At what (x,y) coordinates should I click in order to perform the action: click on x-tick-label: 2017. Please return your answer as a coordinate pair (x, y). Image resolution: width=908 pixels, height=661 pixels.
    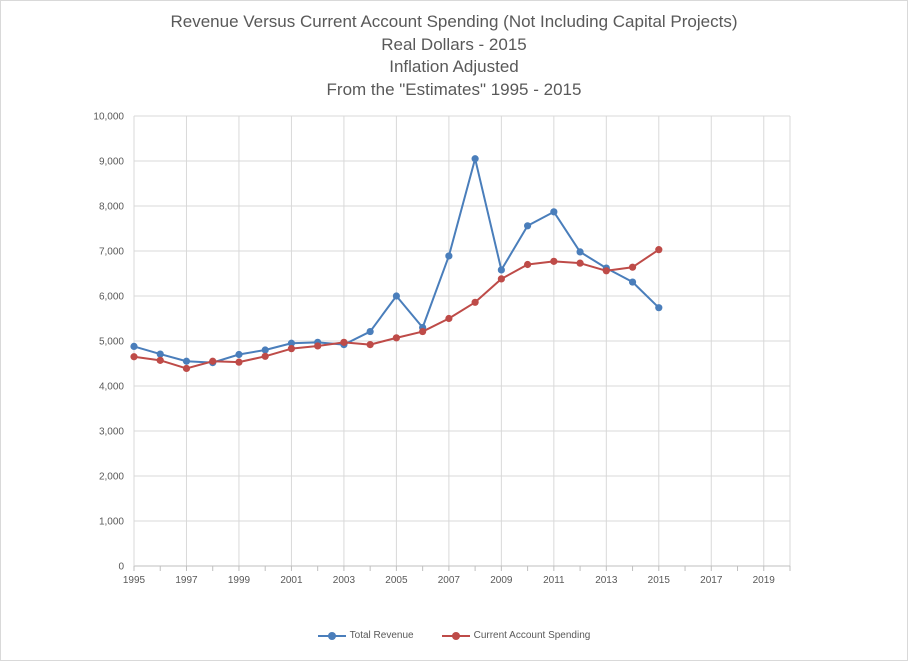
    Looking at the image, I should click on (711, 580).